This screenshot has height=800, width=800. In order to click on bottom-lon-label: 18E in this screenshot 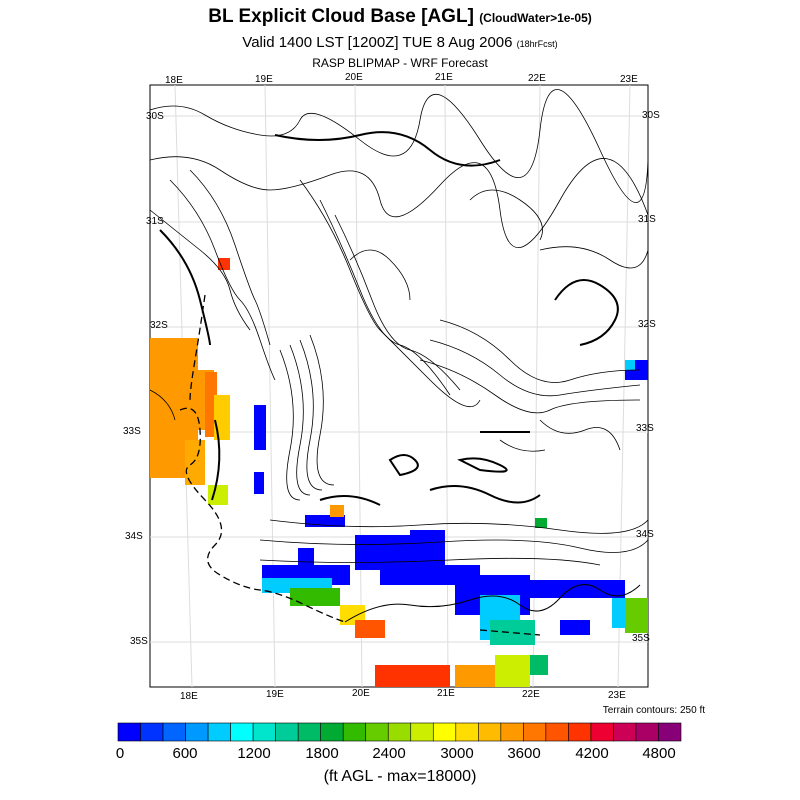, I will do `click(189, 696)`.